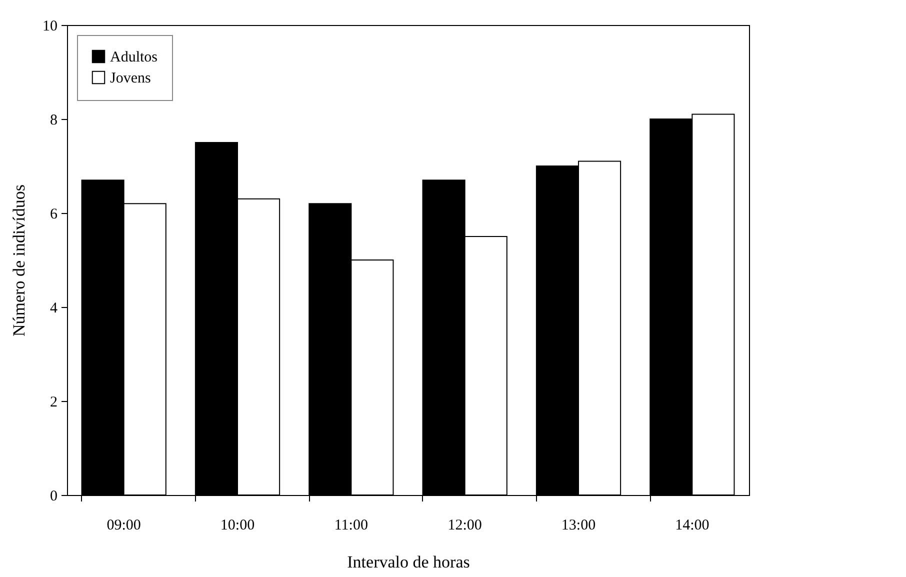 The image size is (906, 577). What do you see at coordinates (19, 260) in the screenshot?
I see `y-axis-title: Número de indivíduos` at bounding box center [19, 260].